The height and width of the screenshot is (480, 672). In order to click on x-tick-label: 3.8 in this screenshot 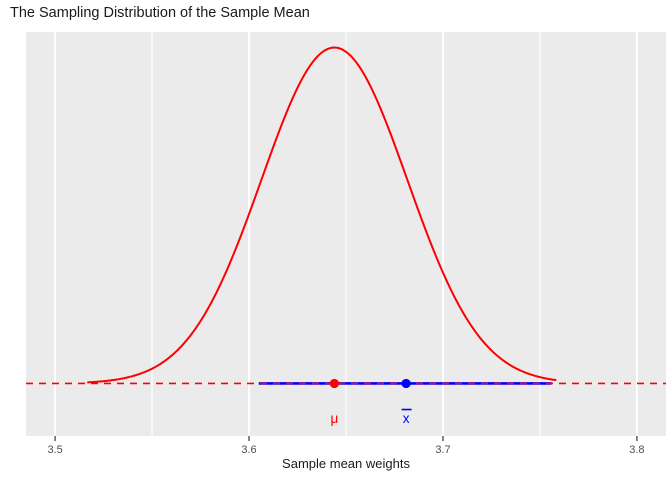, I will do `click(636, 450)`.